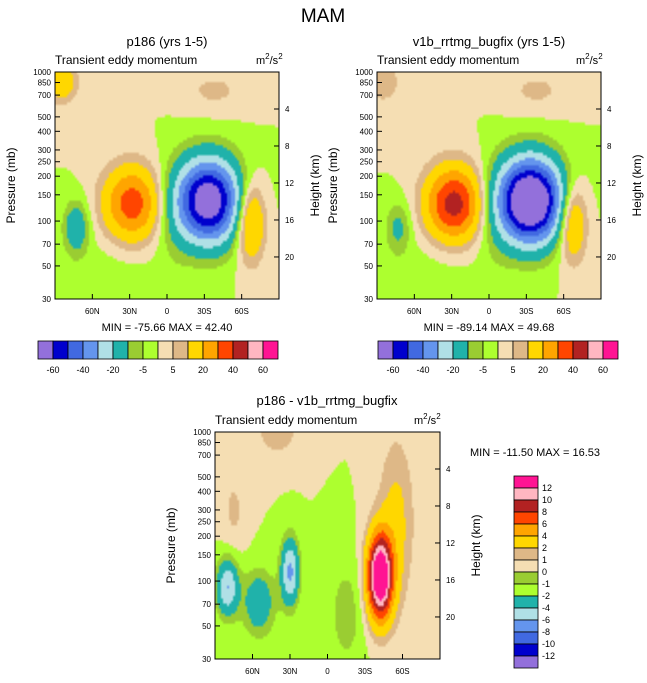 The image size is (647, 683). Describe the element at coordinates (364, 72) in the screenshot. I see `y-tick-label: 1000` at that location.